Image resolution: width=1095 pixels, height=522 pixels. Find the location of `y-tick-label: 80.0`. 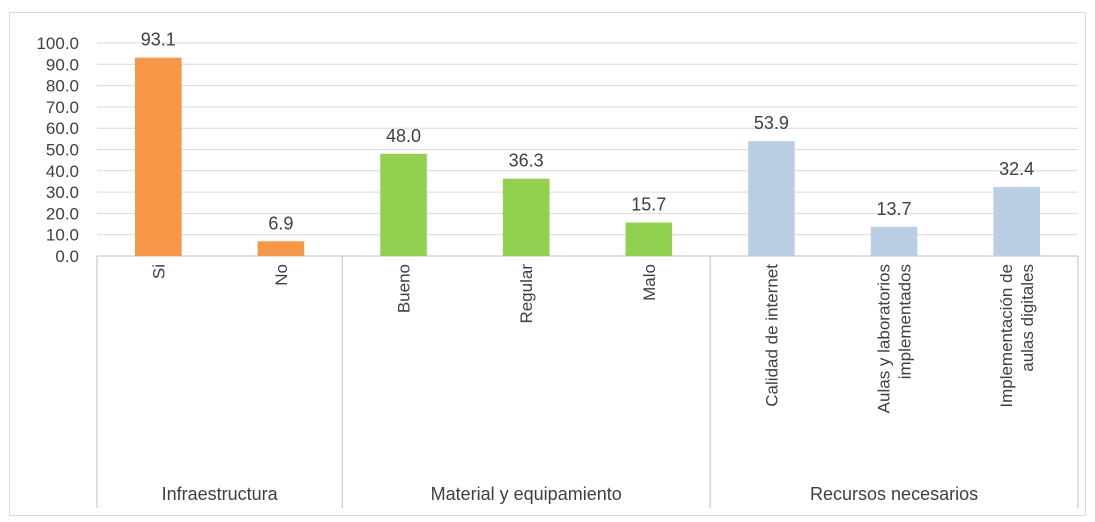

y-tick-label: 80.0 is located at coordinates (62, 86).